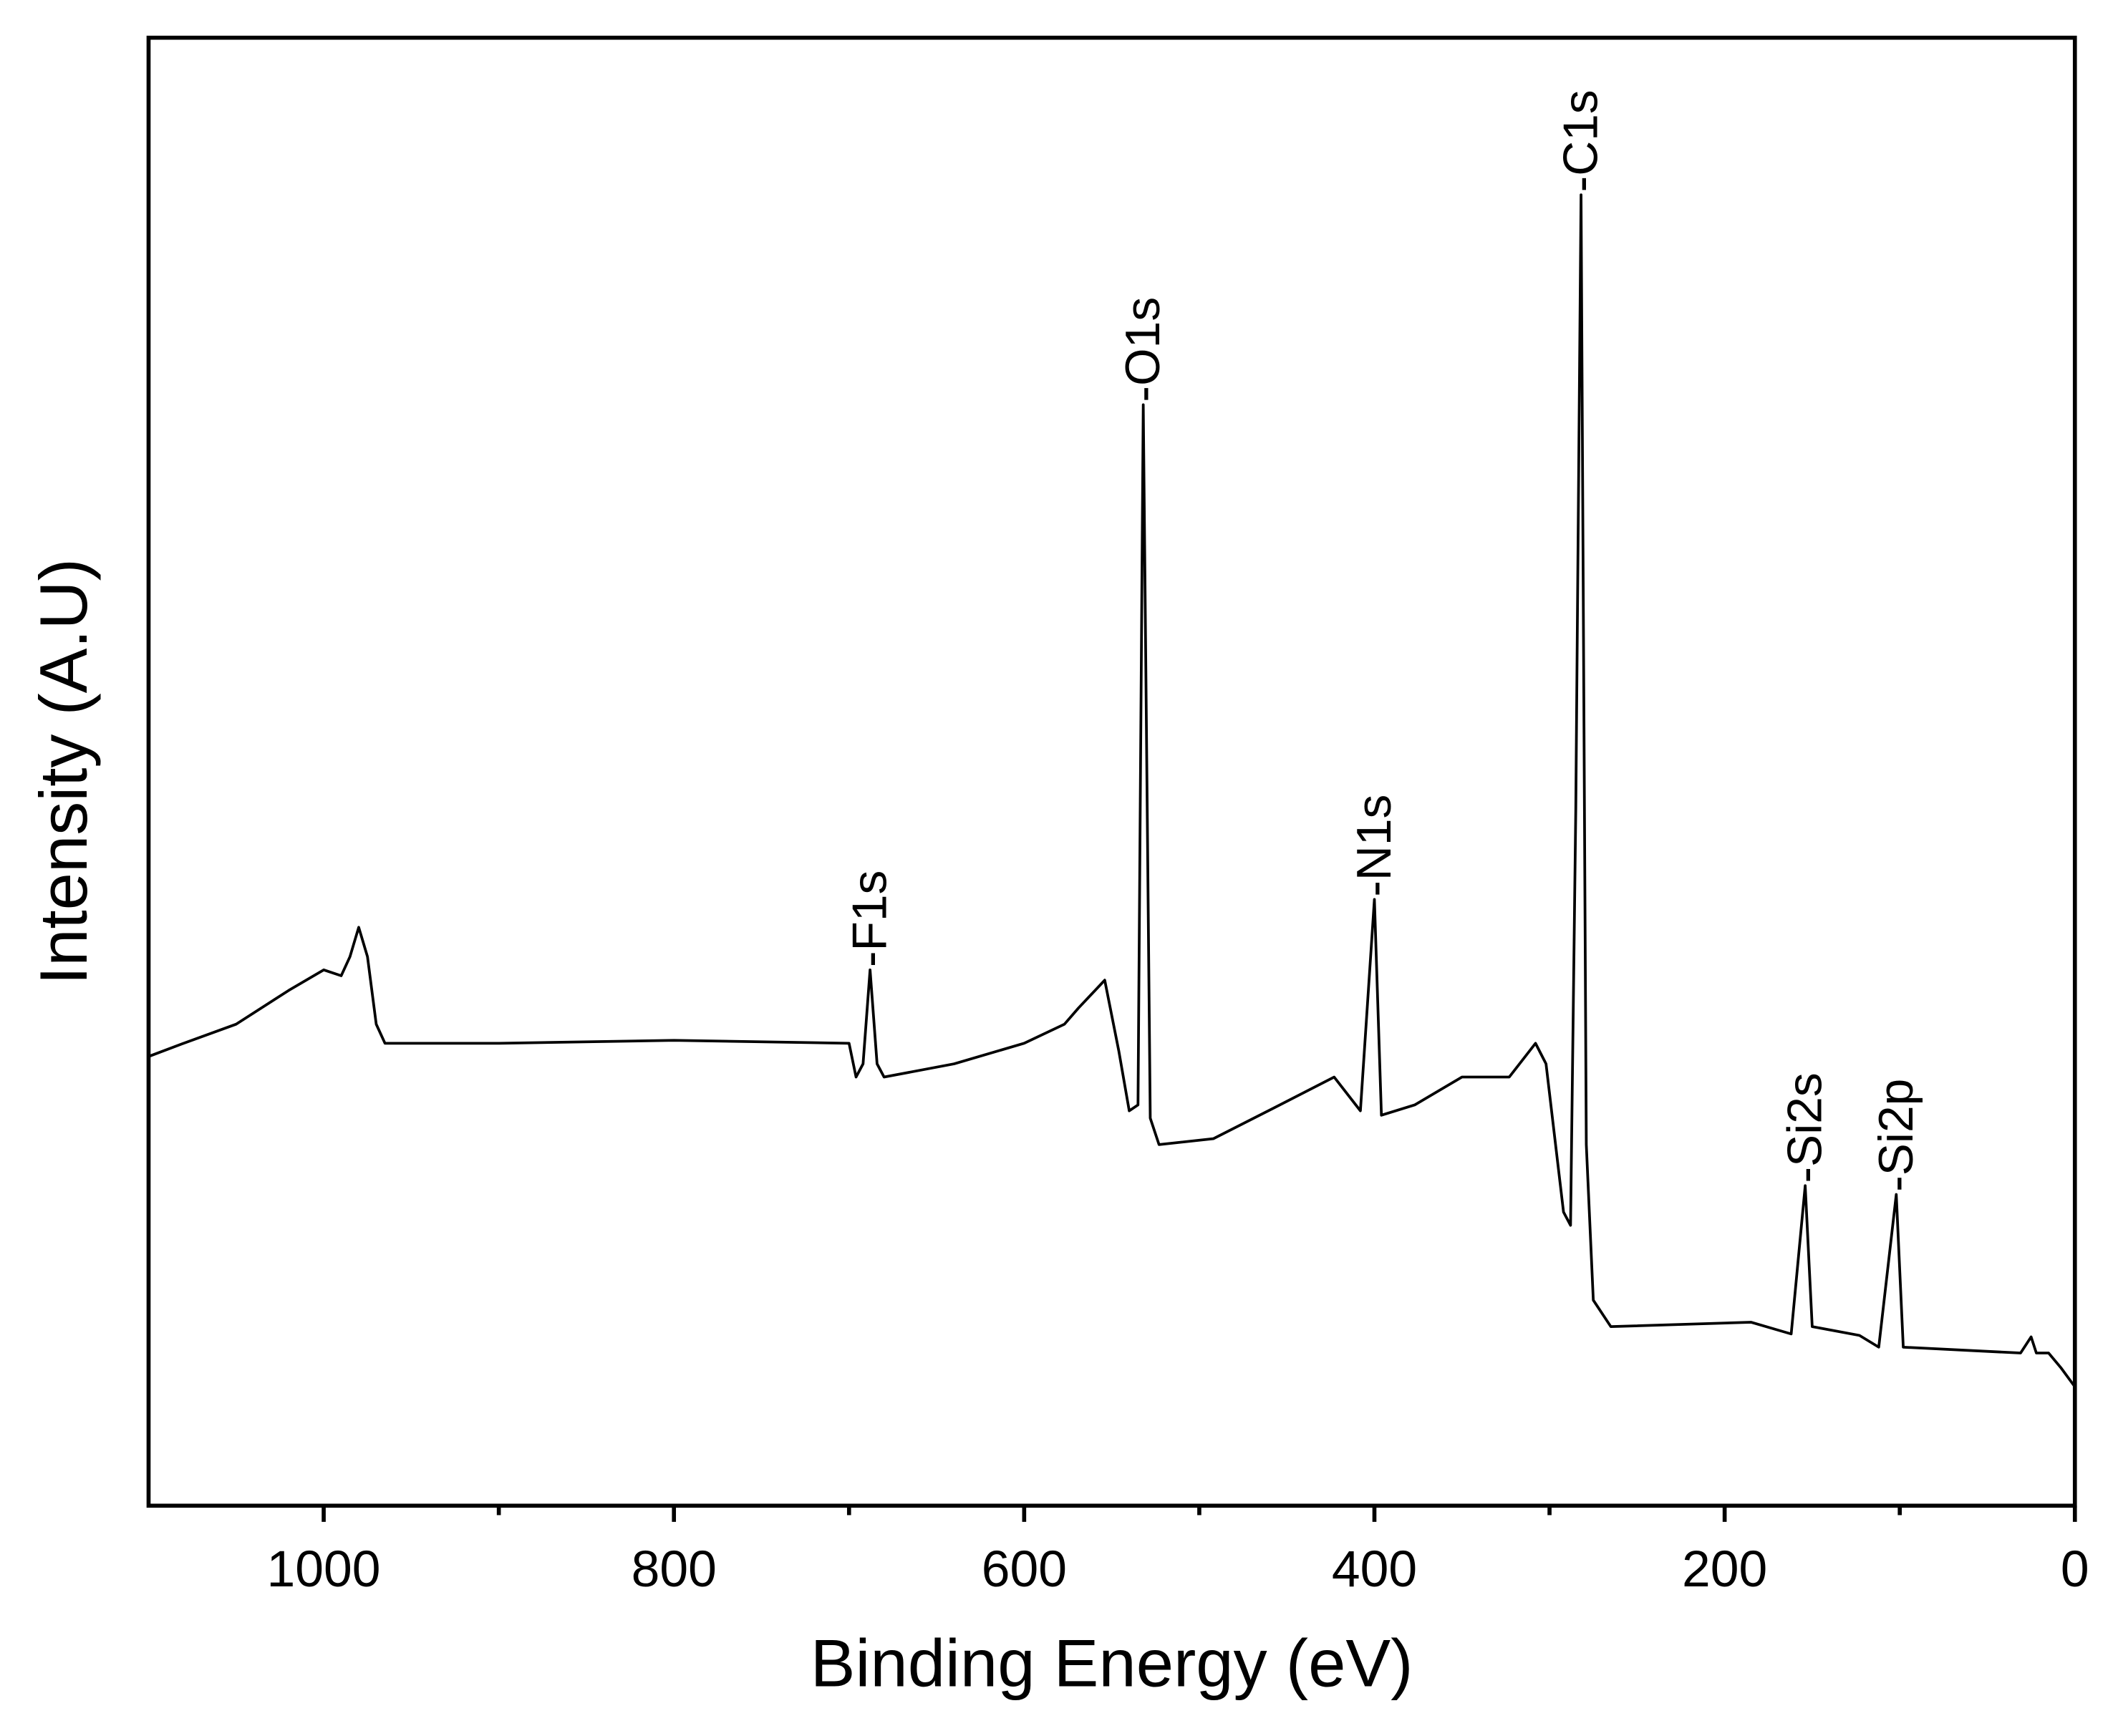 This screenshot has width=2113, height=1736. Describe the element at coordinates (63, 771) in the screenshot. I see `y-axis-label: Intensity (A.U)` at that location.